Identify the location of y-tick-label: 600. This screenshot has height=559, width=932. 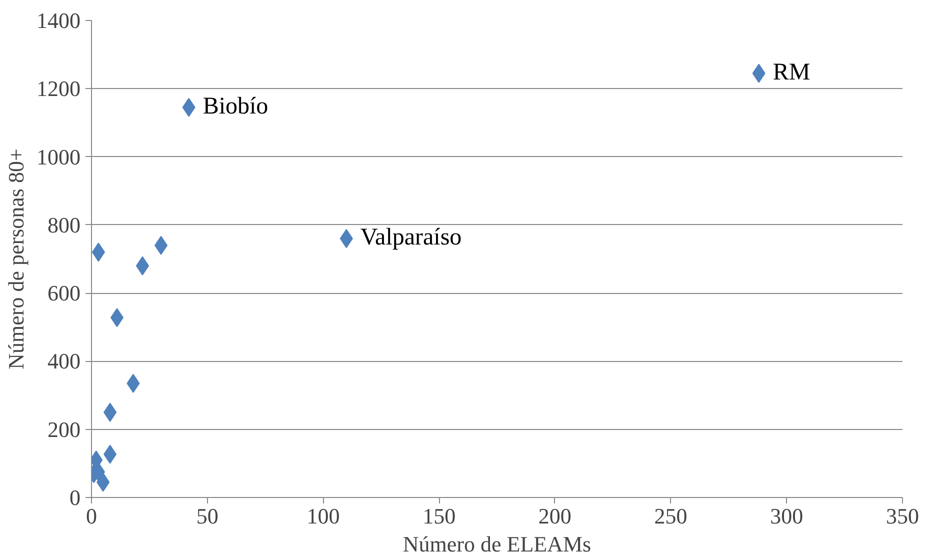
(64, 293).